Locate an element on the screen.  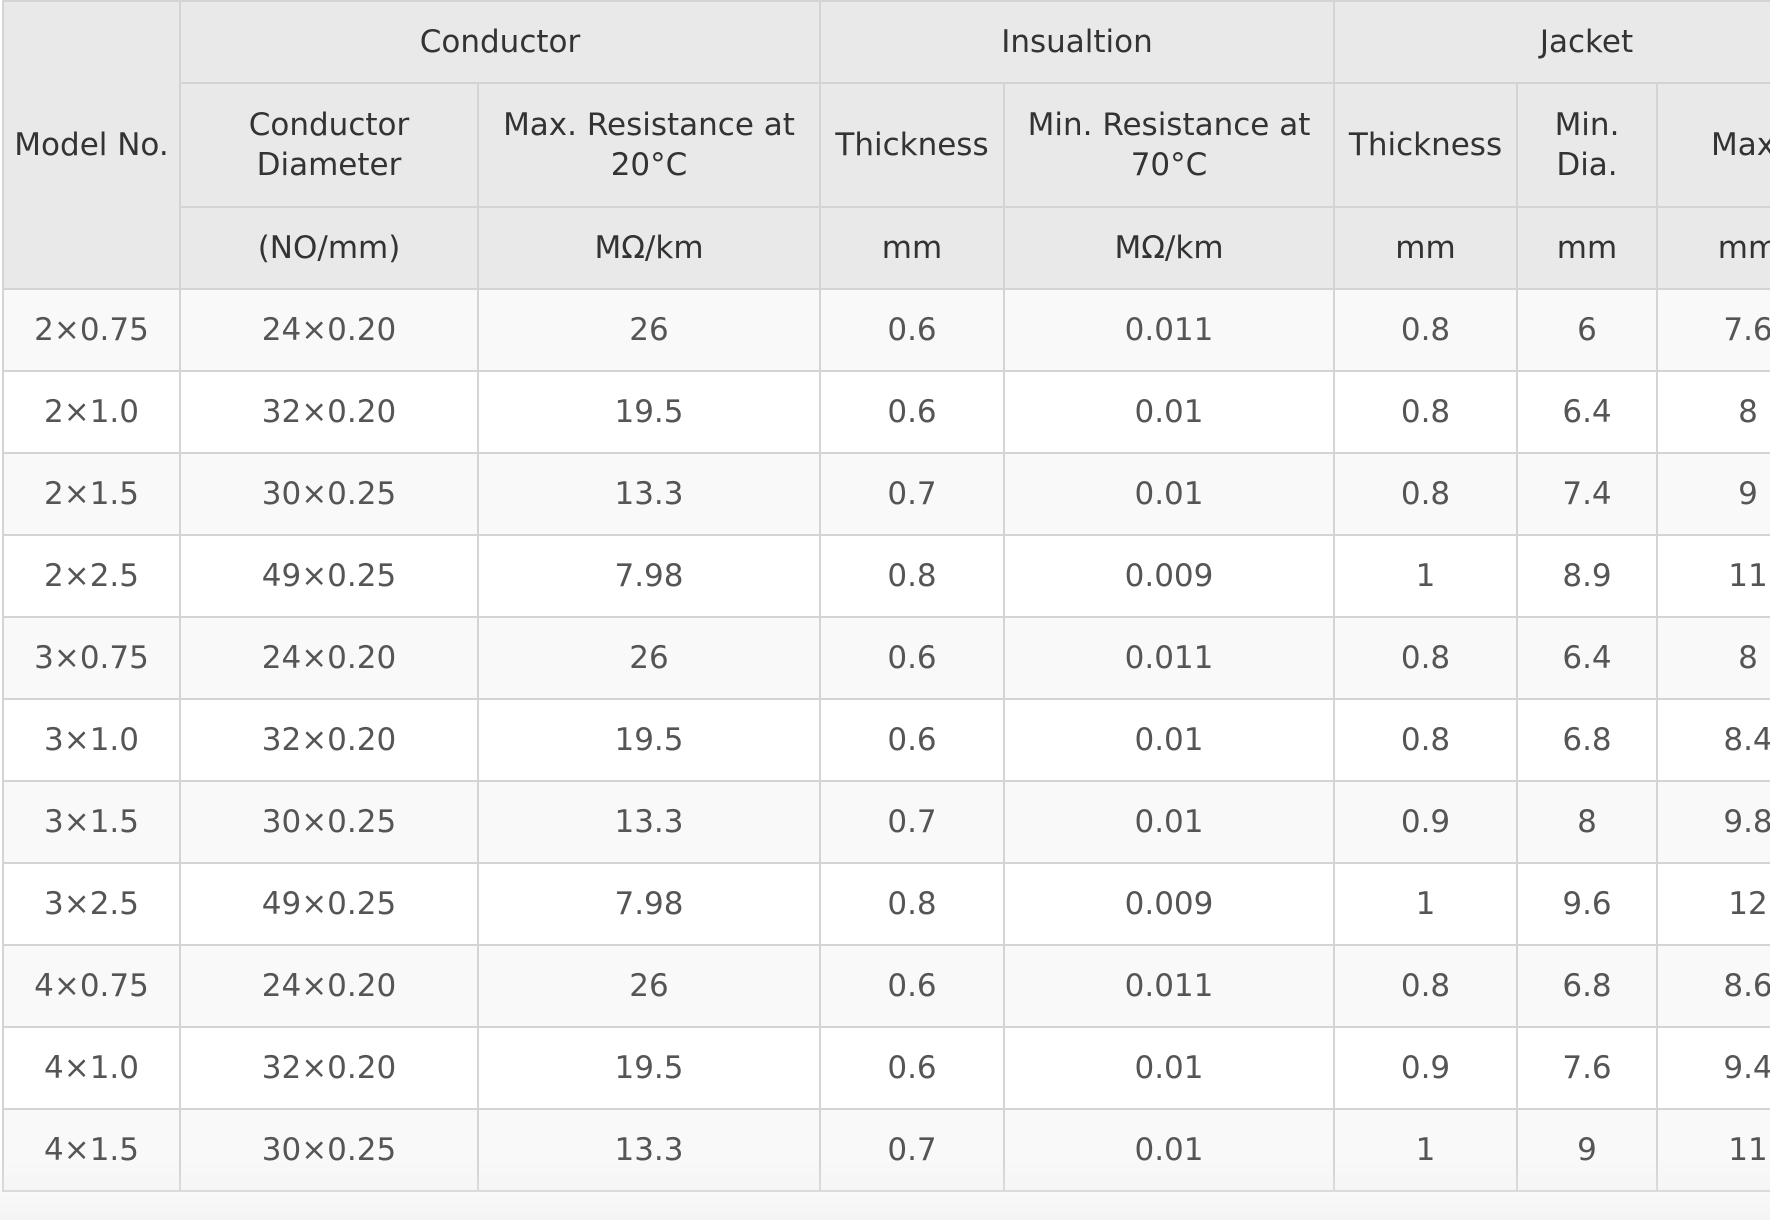
table-row: 4×1.0 32×0.20 19.5 0.6 0.01 0.9 7.6 9.4 is located at coordinates (886, 1068).